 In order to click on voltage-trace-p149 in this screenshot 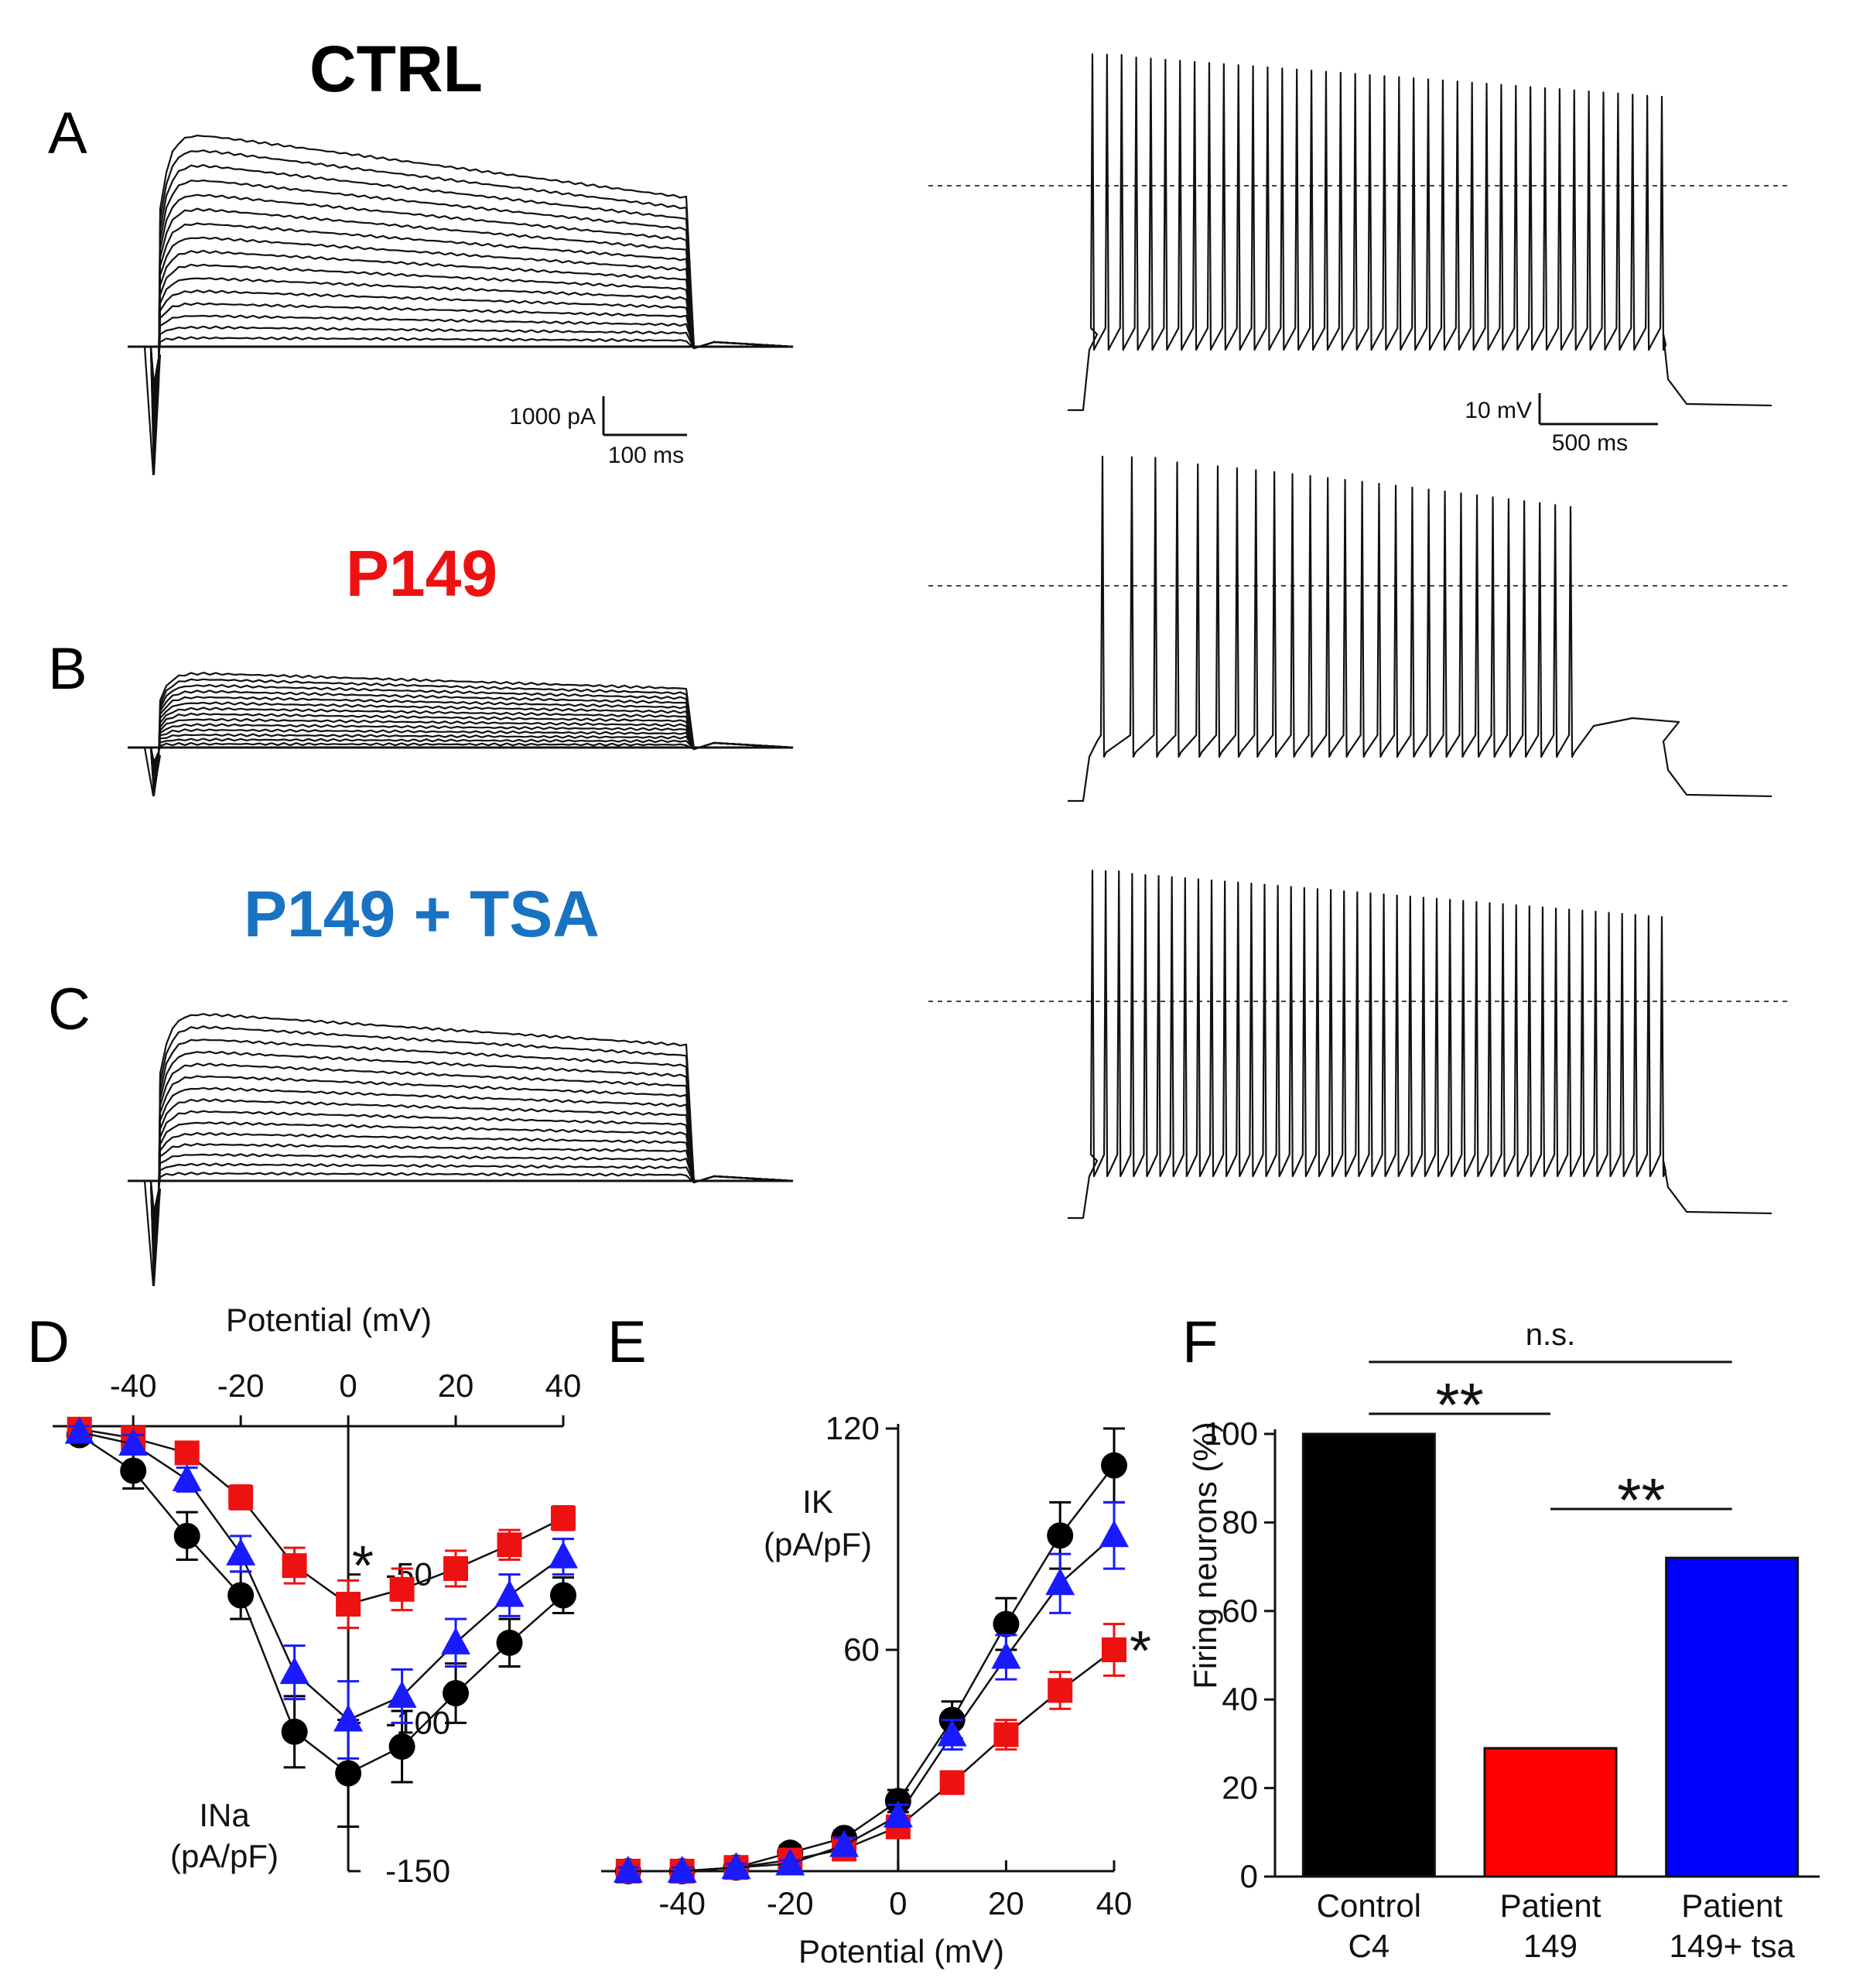, I will do `click(1420, 628)`.